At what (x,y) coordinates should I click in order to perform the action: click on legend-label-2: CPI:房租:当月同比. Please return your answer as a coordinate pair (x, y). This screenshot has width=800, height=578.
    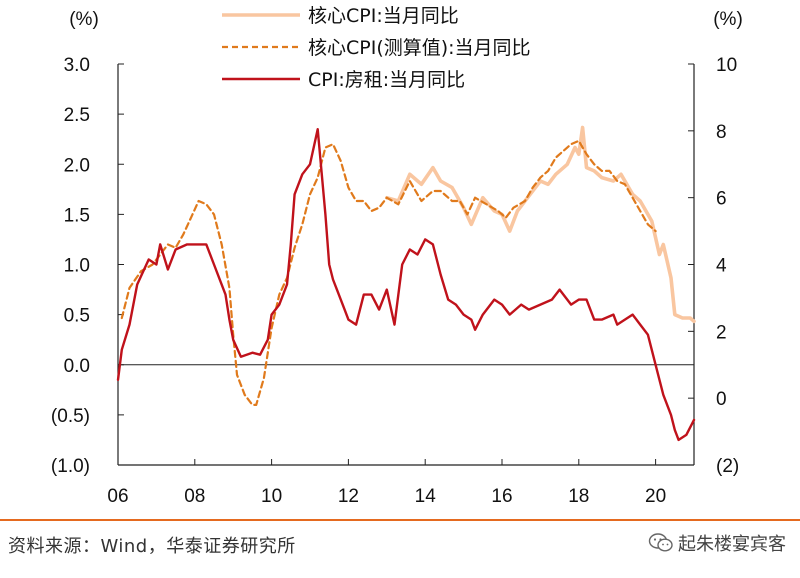
    Looking at the image, I should click on (386, 80).